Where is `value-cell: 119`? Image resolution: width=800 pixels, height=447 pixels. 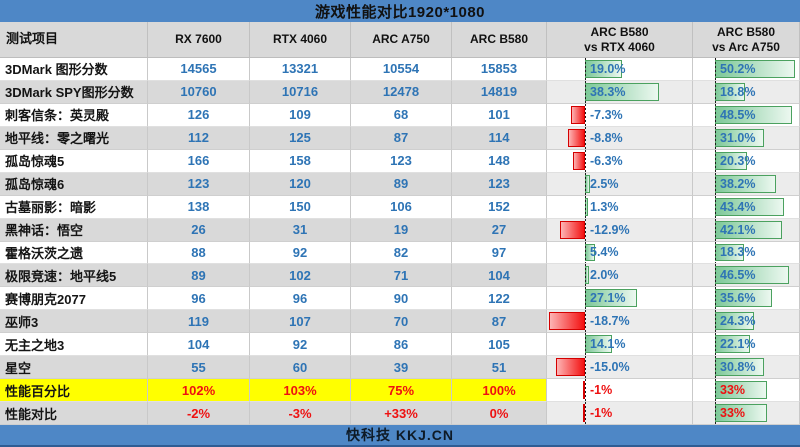
value-cell: 119 is located at coordinates (199, 322).